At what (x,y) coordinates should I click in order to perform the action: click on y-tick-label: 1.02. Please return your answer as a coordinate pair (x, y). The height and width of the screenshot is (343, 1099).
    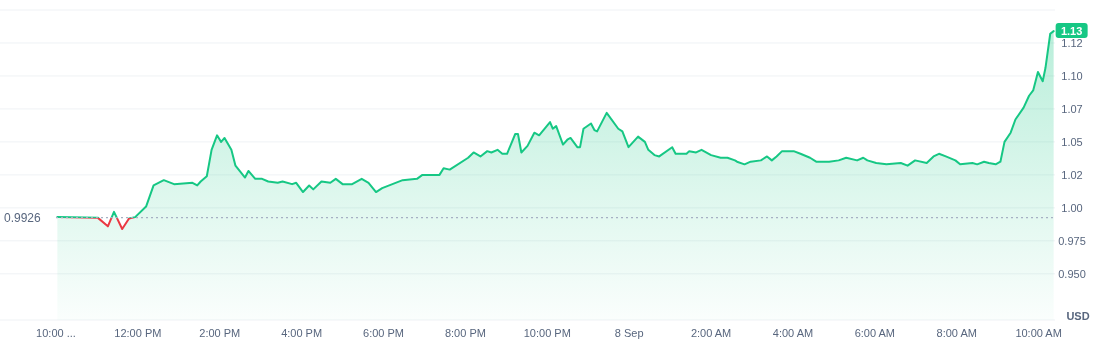
    Looking at the image, I should click on (1072, 174).